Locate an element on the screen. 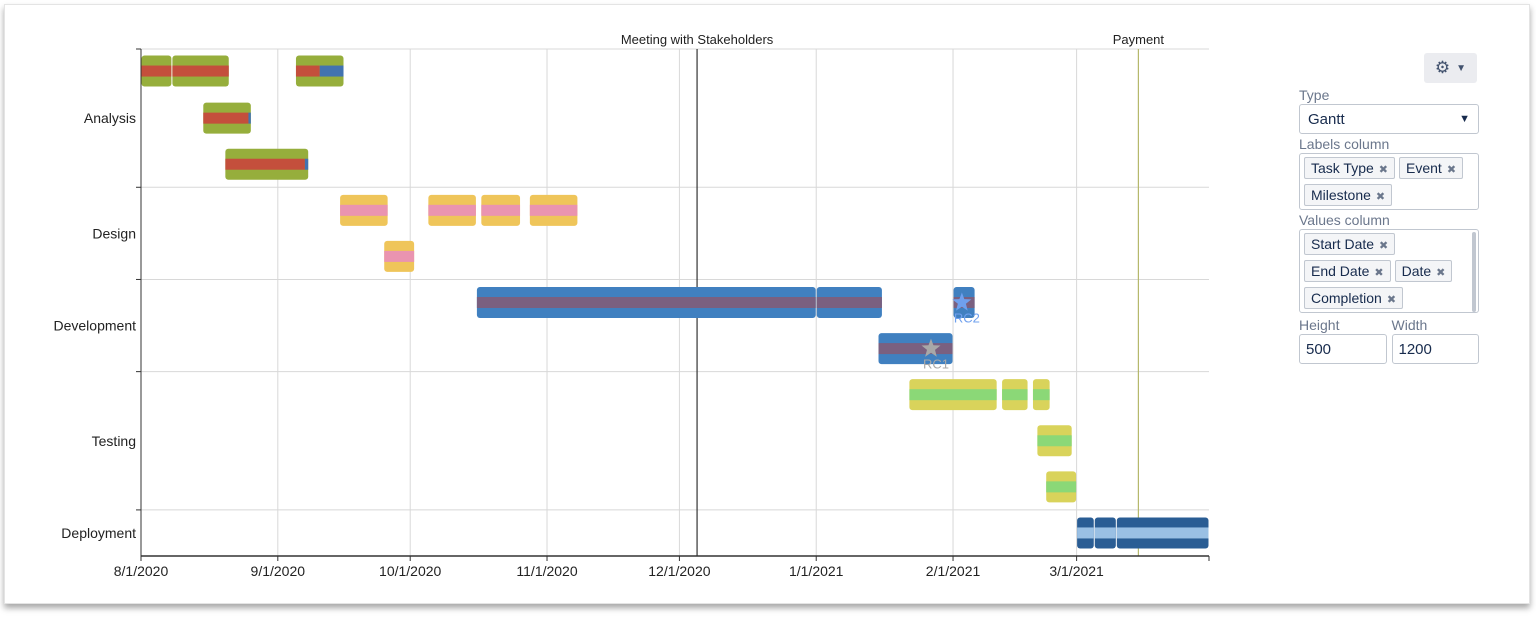 This screenshot has height=617, width=1536. milestone-label: RC2 is located at coordinates (967, 318).